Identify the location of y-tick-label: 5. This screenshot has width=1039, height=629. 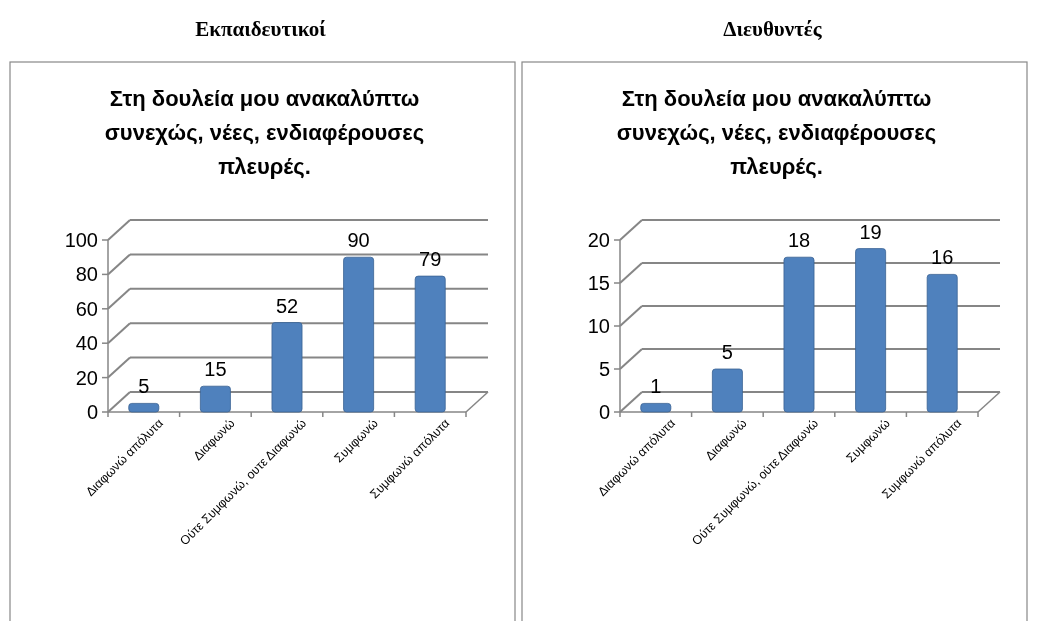
(604, 369).